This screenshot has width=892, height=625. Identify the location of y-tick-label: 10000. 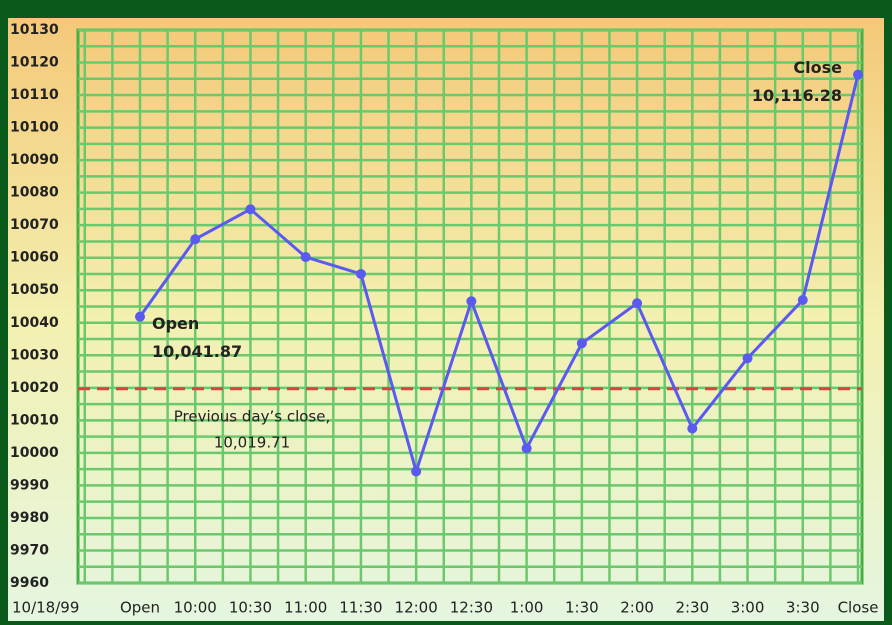
(34, 453).